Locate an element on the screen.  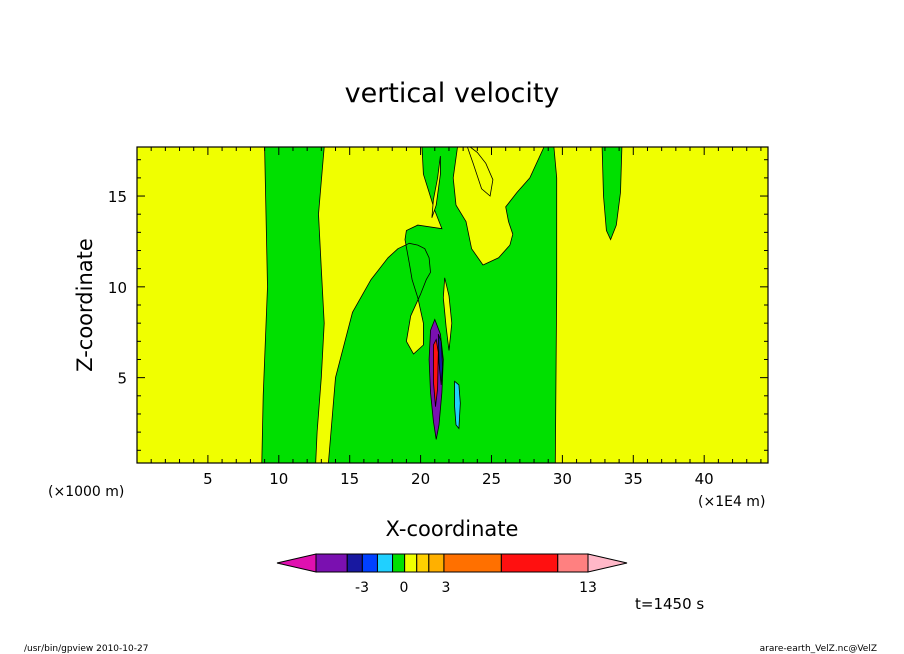
x-tick-label: 25 is located at coordinates (491, 479).